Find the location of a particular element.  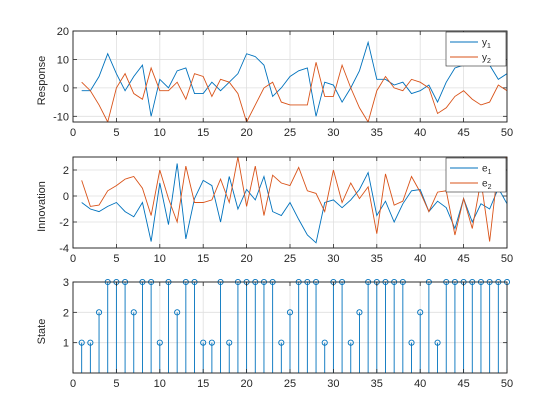

y-axis-label: Response is located at coordinates (42, 81).